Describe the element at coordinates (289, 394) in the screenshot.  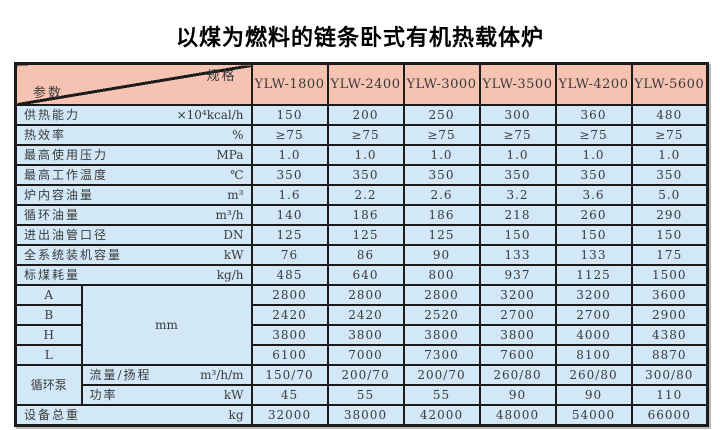
I see `value-cell: 45` at that location.